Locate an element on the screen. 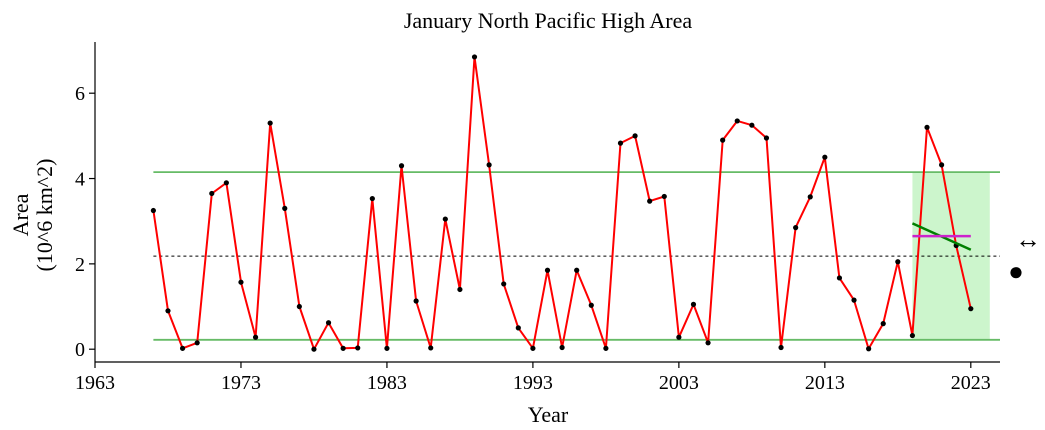 The height and width of the screenshot is (430, 1045). x-tick-label: 2023 is located at coordinates (971, 383).